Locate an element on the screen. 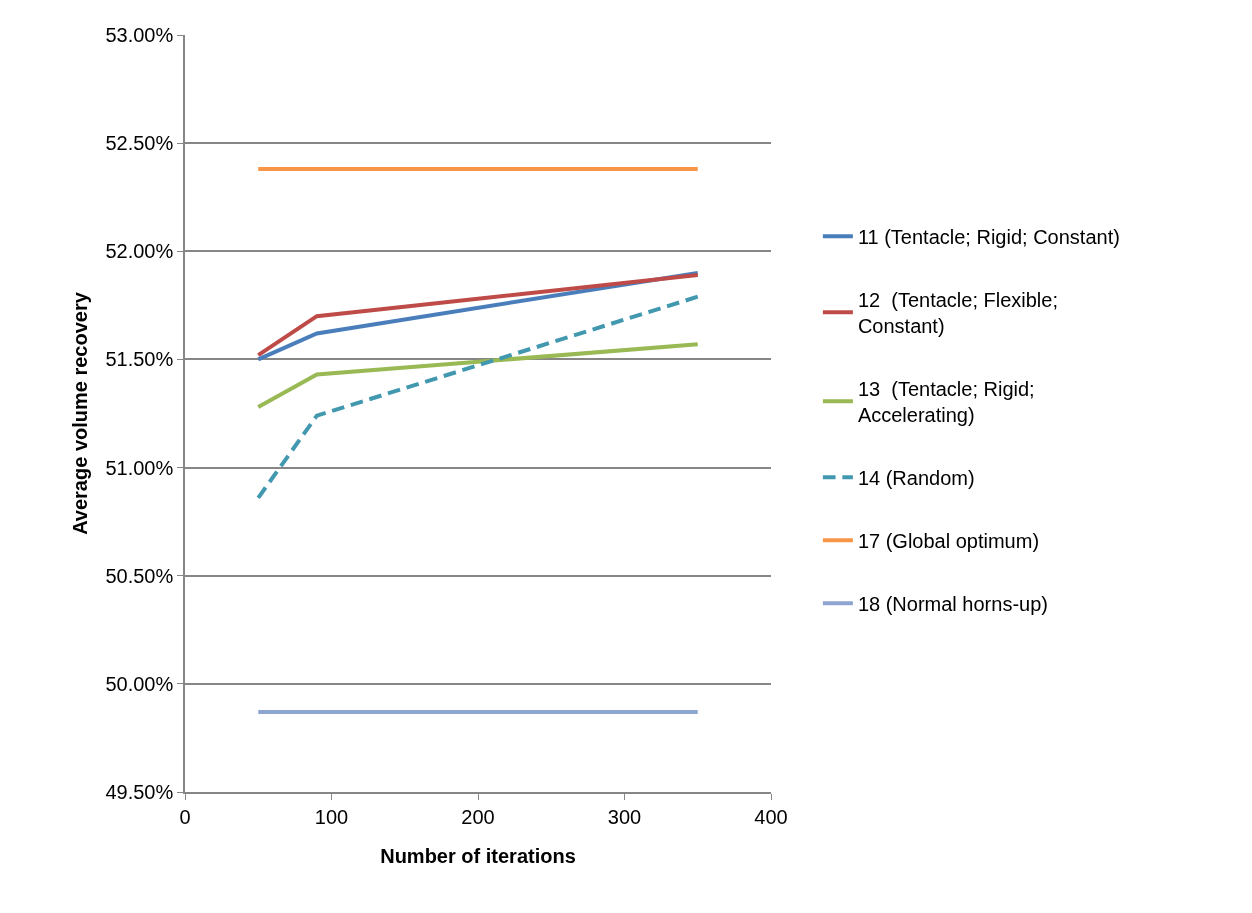 The width and height of the screenshot is (1252, 913). x-tick-label: 300 is located at coordinates (624, 816).